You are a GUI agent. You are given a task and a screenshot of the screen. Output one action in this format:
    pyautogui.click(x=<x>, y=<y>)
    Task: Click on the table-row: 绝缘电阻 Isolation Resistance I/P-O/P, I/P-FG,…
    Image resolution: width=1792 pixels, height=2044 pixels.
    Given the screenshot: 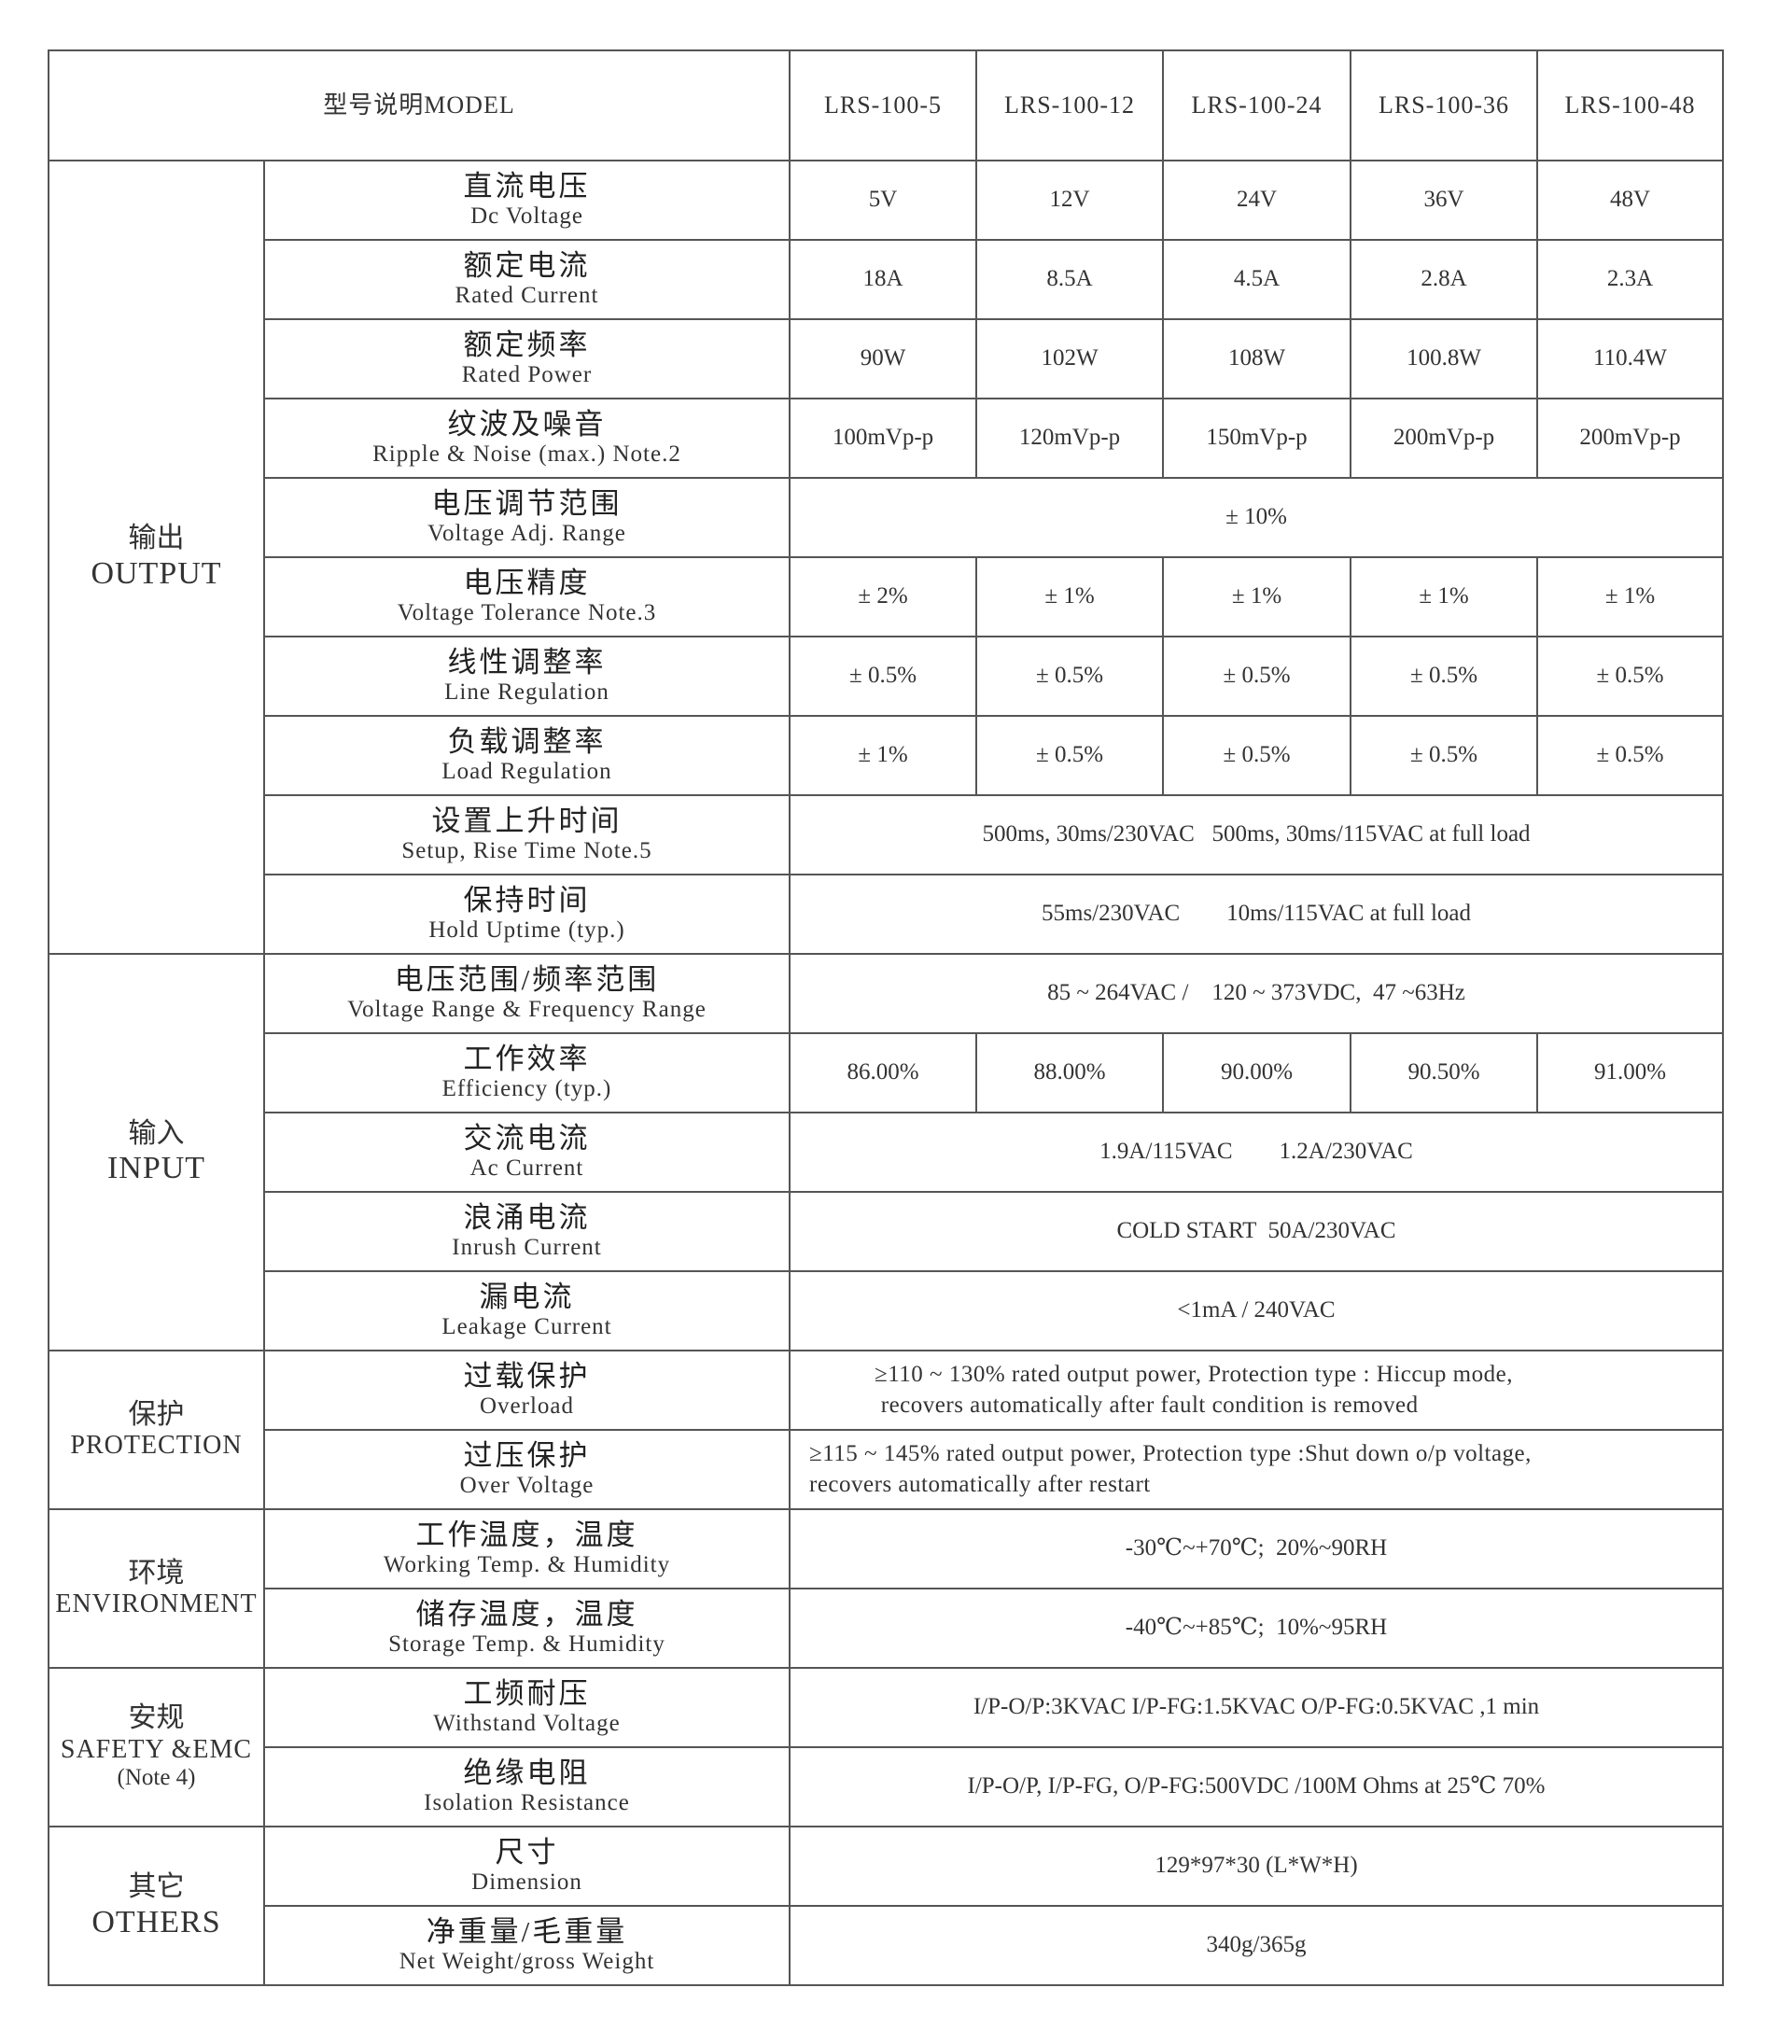 What is the action you would take?
    pyautogui.click(x=886, y=1786)
    